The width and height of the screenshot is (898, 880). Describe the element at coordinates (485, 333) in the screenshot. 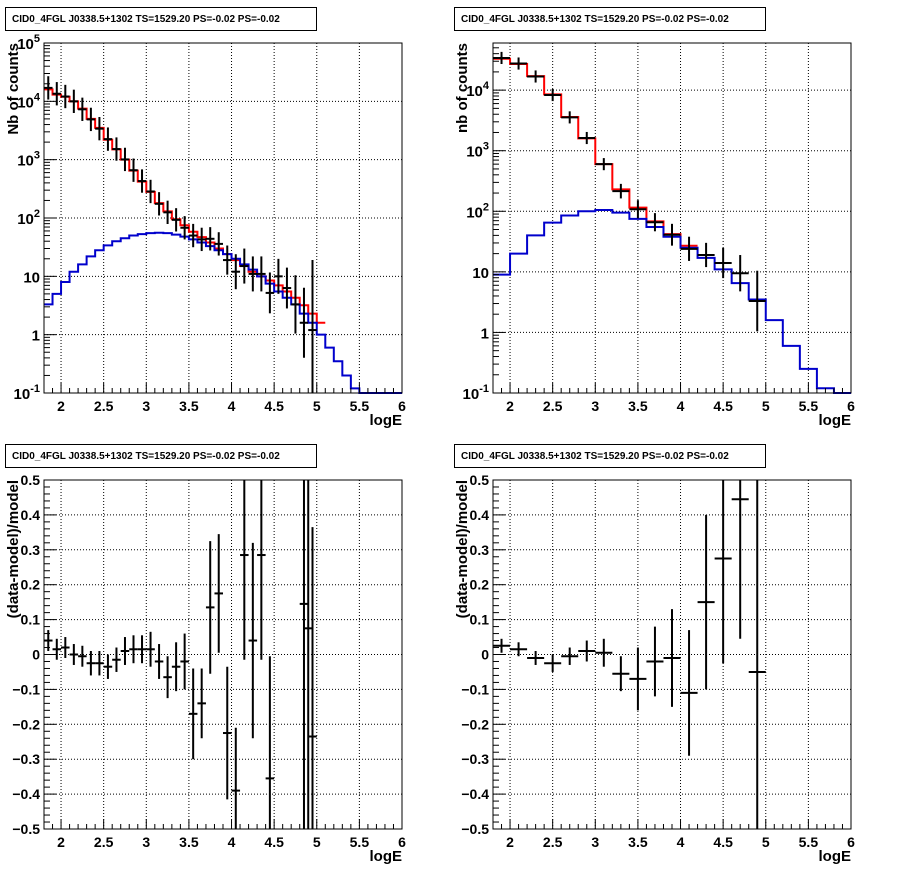

I see `top-right-y-tick-label-1: 1` at that location.